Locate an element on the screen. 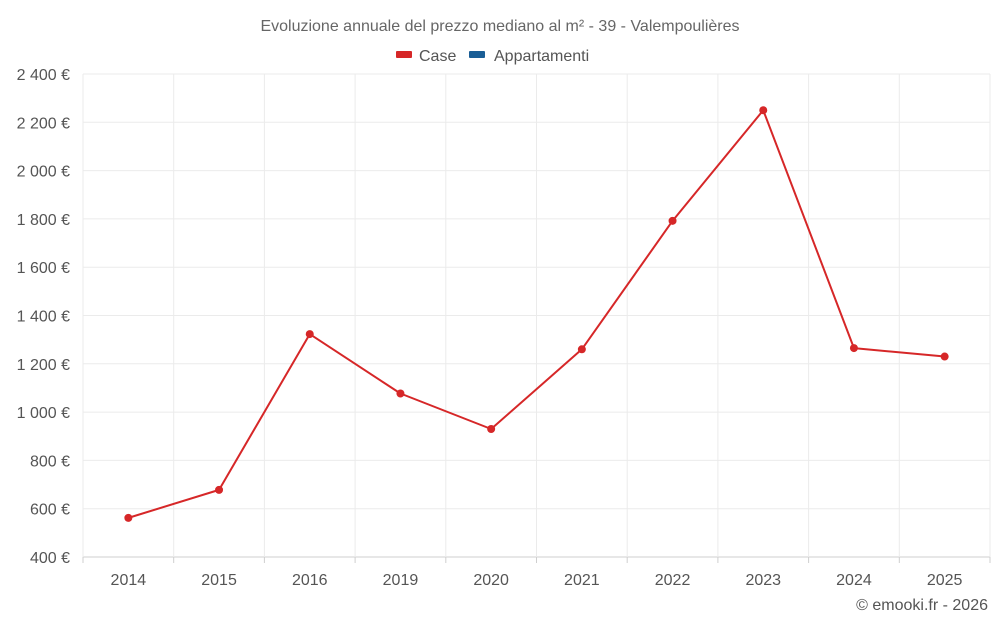 The image size is (1000, 625). x-tick-label: 2020 is located at coordinates (491, 580).